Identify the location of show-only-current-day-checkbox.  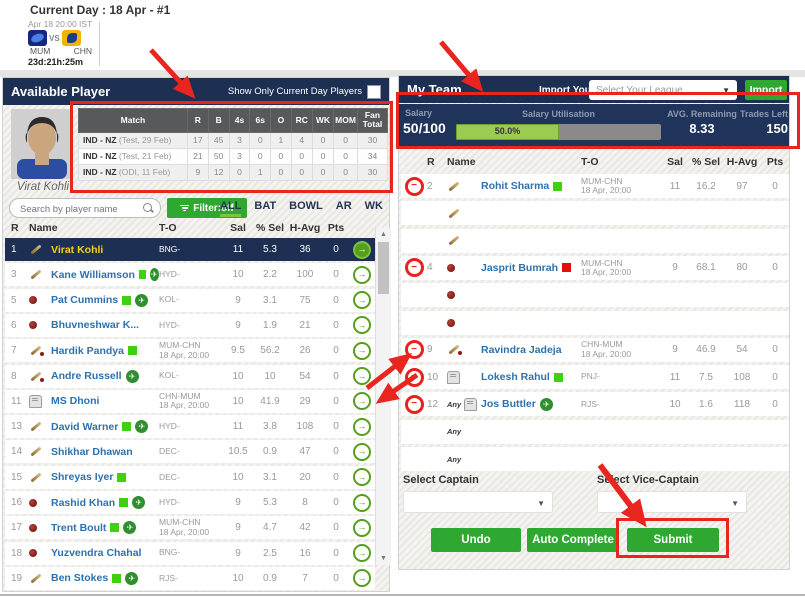
(374, 91).